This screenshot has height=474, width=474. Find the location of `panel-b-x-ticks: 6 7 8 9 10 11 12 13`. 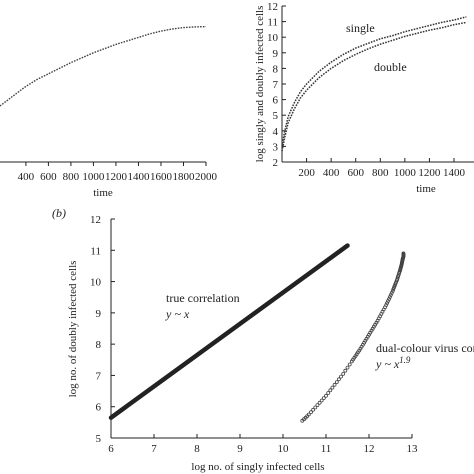

panel-b-x-ticks: 6 7 8 9 10 11 12 13 is located at coordinates (263, 444).